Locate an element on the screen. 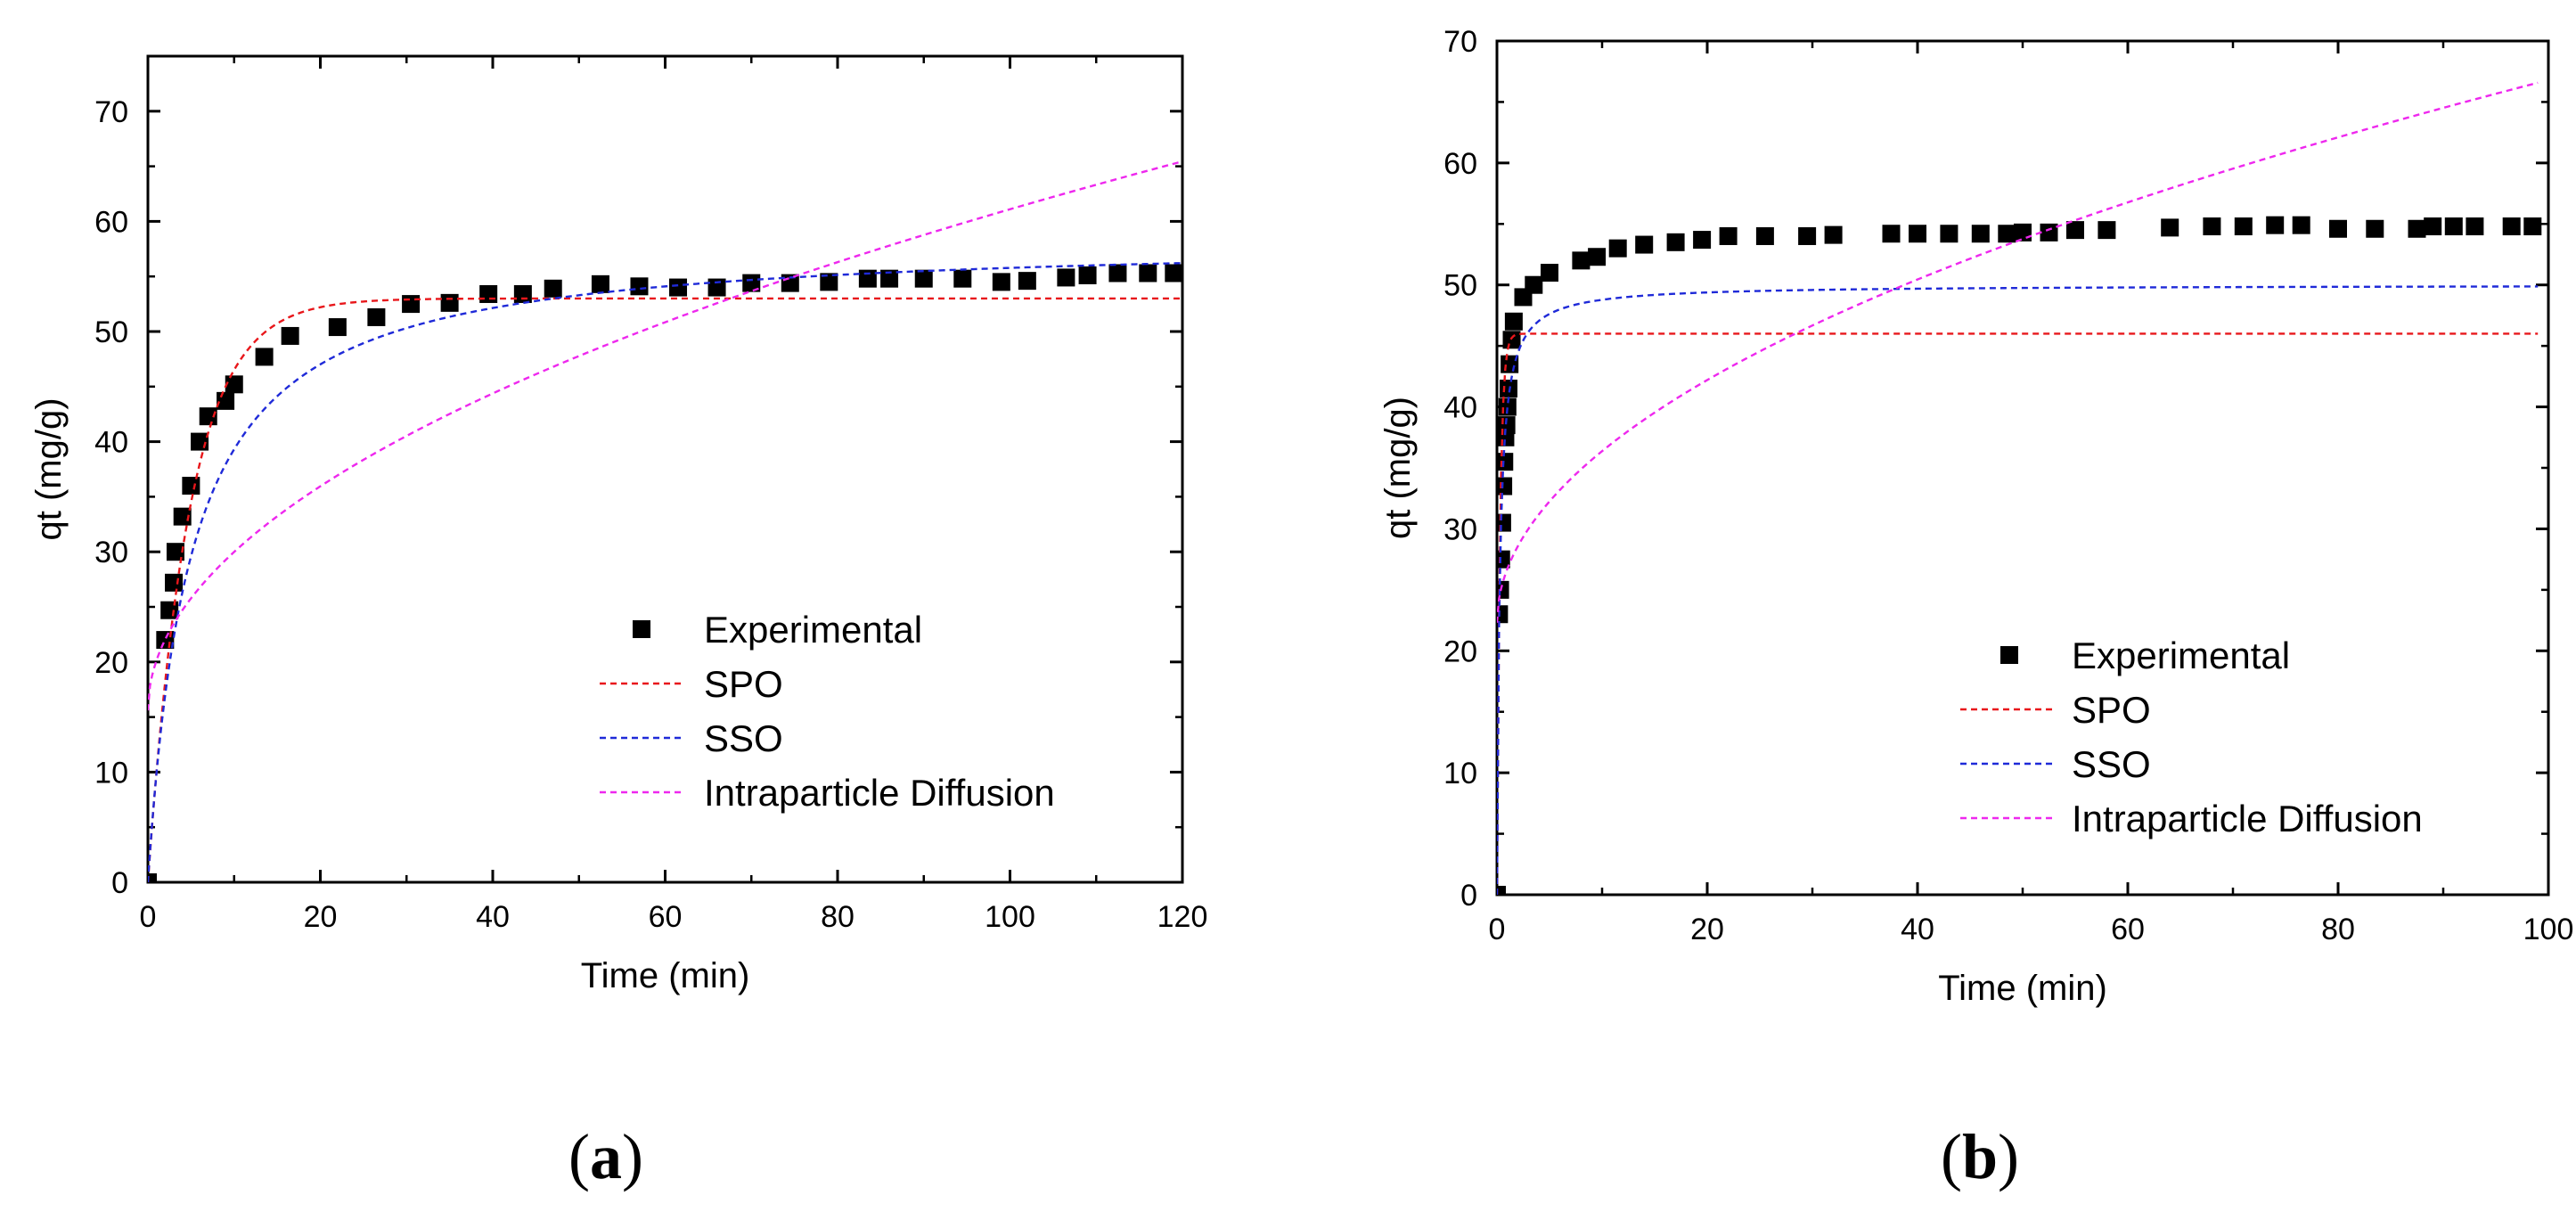  panel-label: (a) is located at coordinates (605, 1156).